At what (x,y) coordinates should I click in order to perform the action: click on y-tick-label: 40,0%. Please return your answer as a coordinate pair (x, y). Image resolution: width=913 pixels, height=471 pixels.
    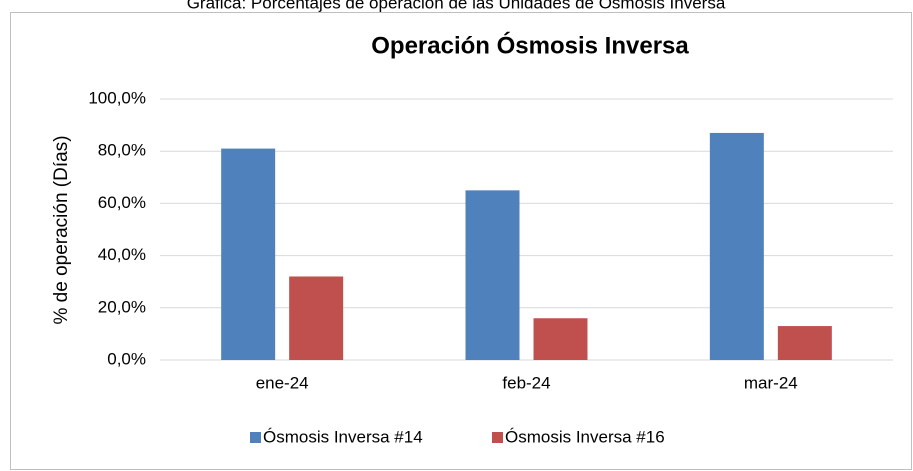
    Looking at the image, I should click on (122, 254).